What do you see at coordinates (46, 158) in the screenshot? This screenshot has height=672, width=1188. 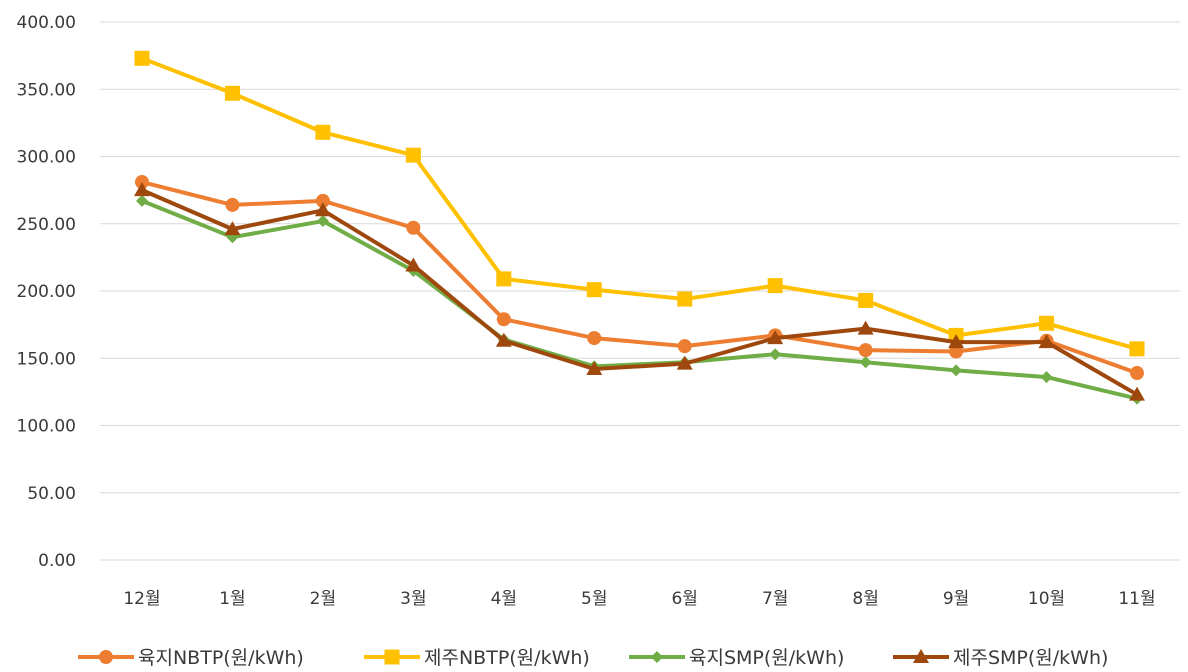 I see `y-tick-label: 300.00` at bounding box center [46, 158].